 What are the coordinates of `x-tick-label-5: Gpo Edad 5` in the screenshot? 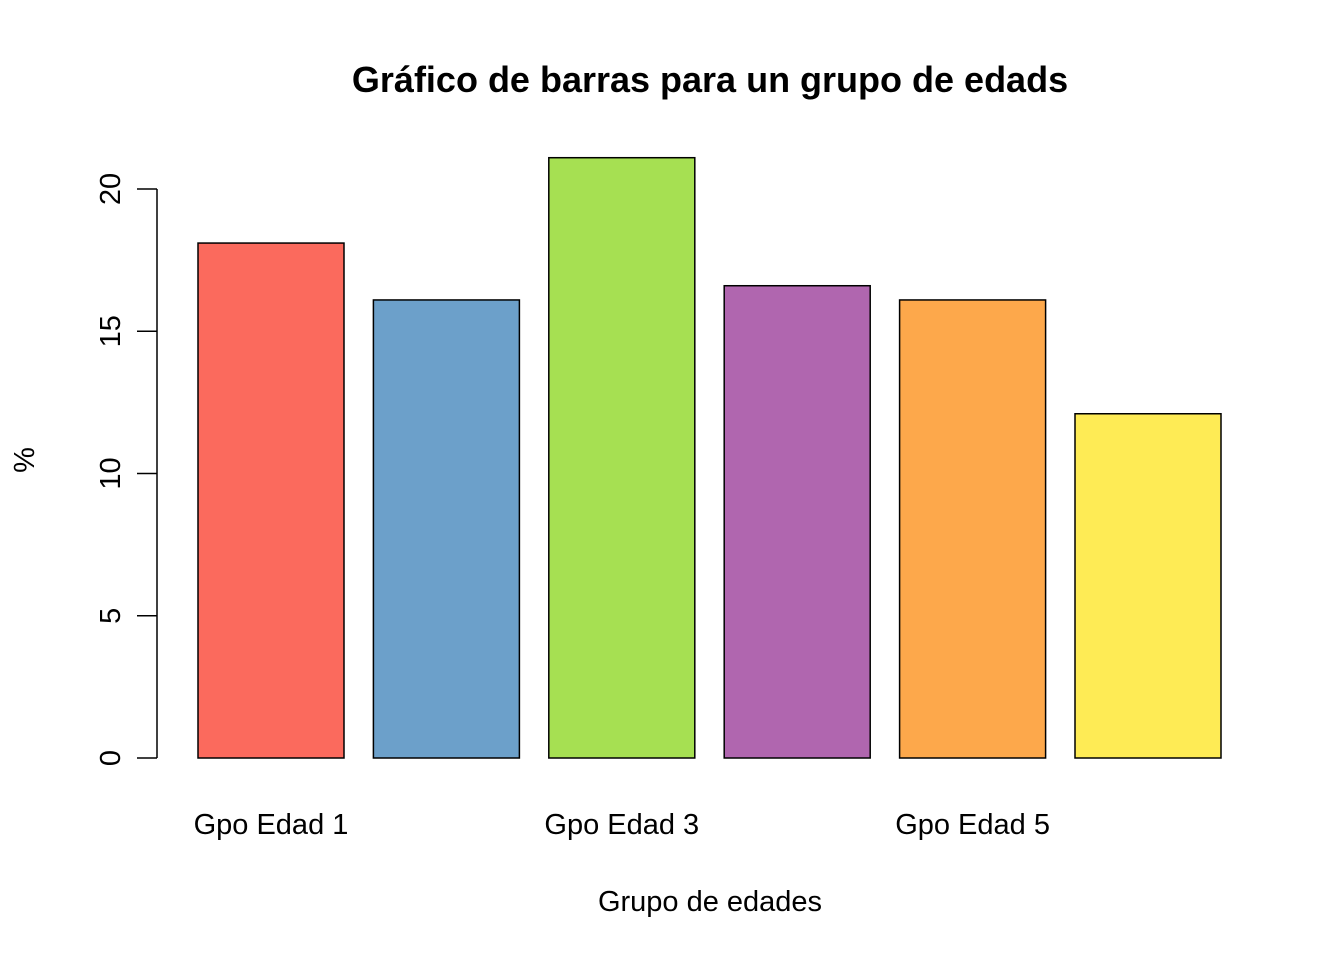 It's located at (972, 825).